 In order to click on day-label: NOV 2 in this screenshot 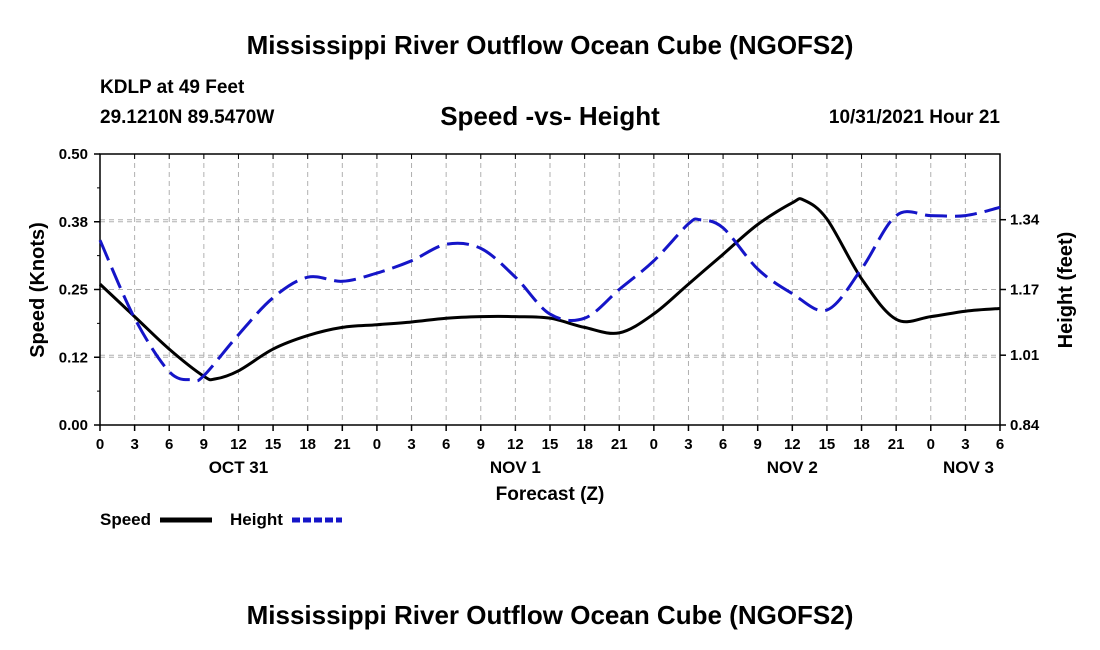, I will do `click(792, 467)`.